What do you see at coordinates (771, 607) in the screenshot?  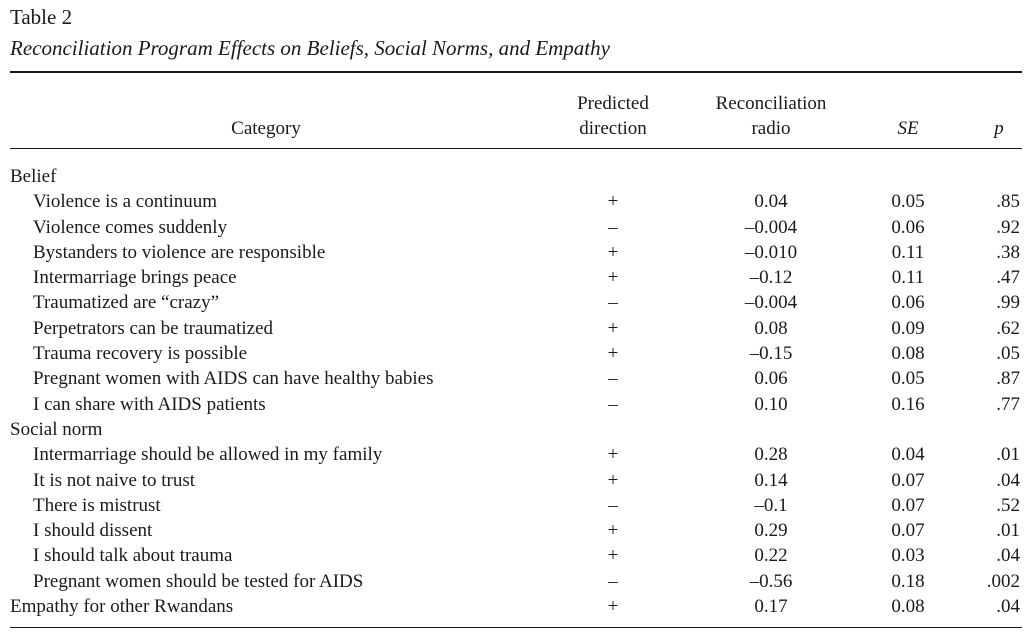 I see `row-reconciliation-value: 0.17` at bounding box center [771, 607].